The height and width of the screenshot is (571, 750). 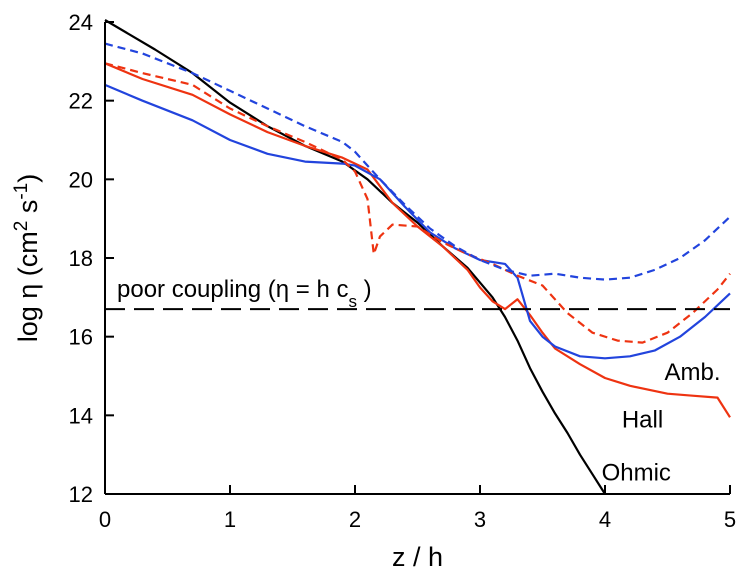 I want to click on y-tick-label: 18, so click(x=81, y=258).